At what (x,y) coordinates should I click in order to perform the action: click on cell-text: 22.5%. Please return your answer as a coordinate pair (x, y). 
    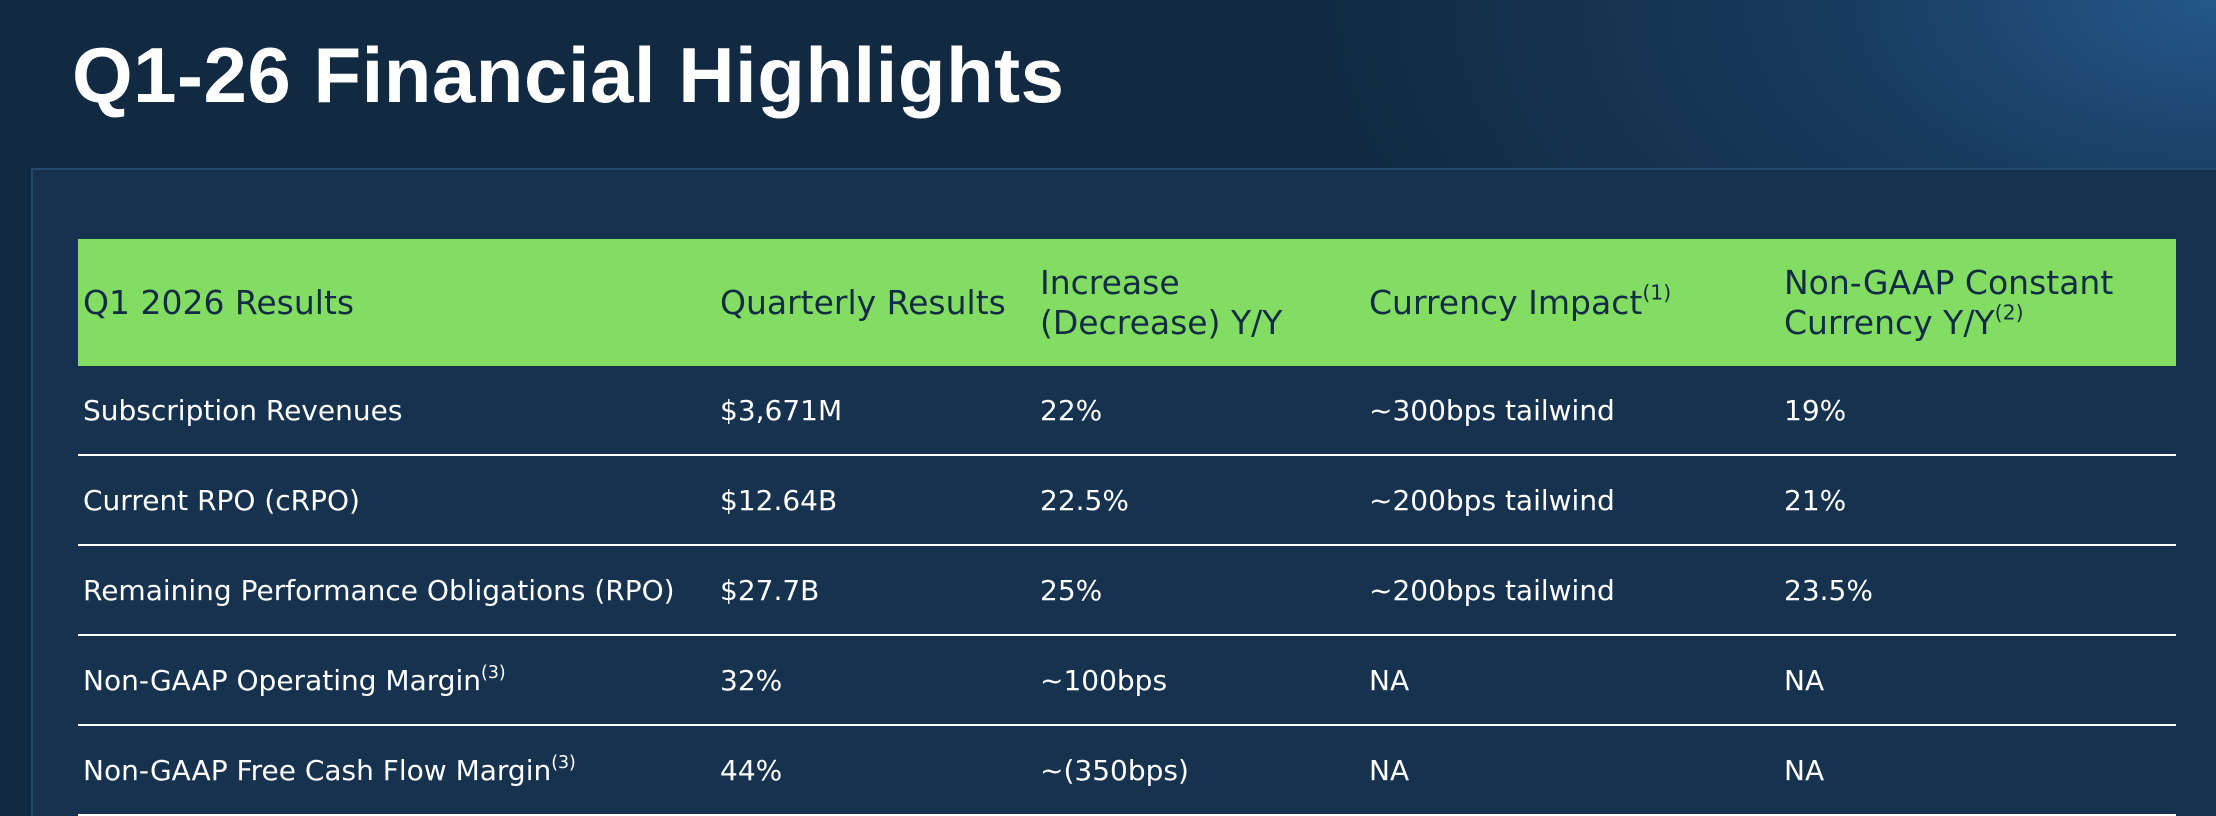
    Looking at the image, I should click on (1084, 500).